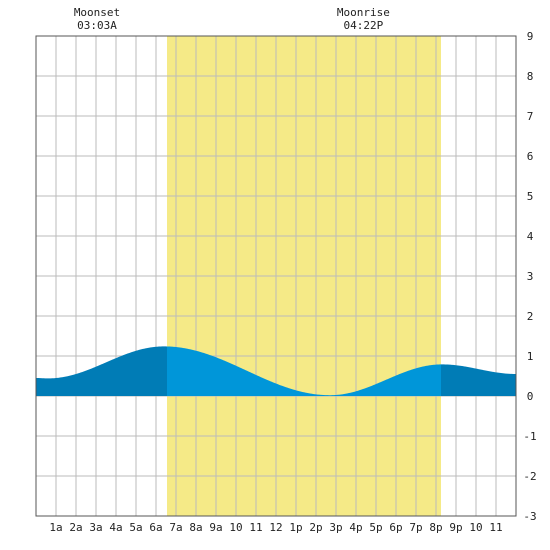 The width and height of the screenshot is (550, 550). What do you see at coordinates (135, 527) in the screenshot?
I see `x-tick-label: 5a` at bounding box center [135, 527].